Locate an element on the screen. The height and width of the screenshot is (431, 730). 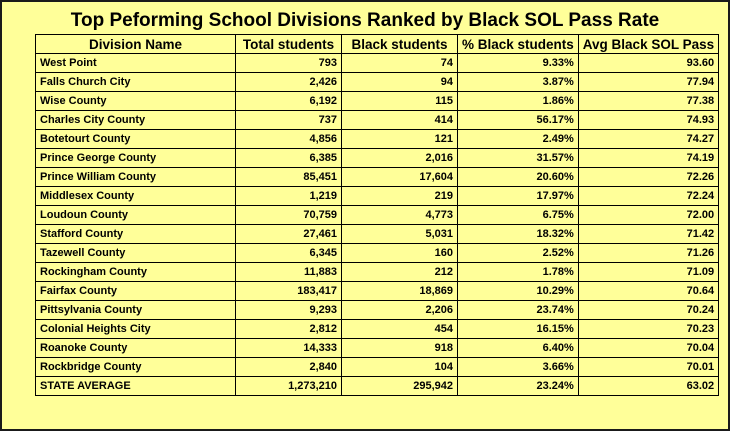
cell-avg-black-sol-pass: 71.26 is located at coordinates (648, 253).